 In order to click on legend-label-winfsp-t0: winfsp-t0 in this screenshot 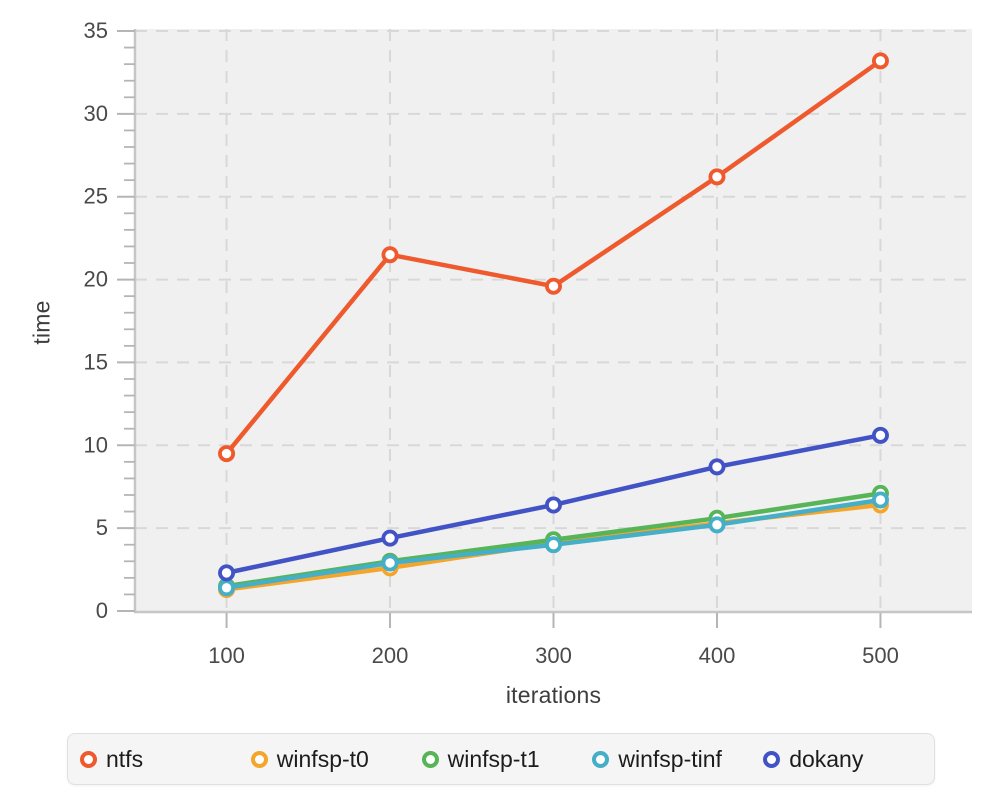, I will do `click(322, 758)`.